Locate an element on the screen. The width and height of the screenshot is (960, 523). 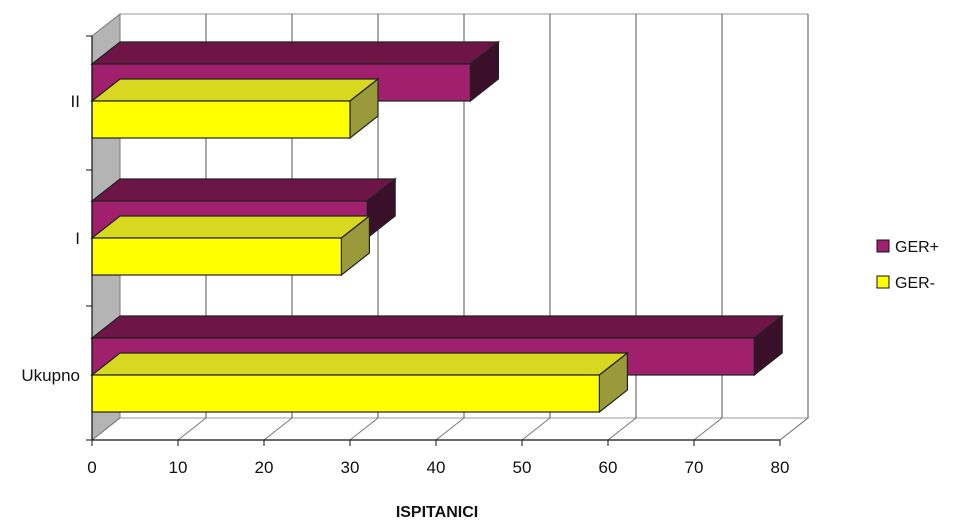
x-tick-labels: 0 10 20 30 40 50 60 70 80 is located at coordinates (438, 467).